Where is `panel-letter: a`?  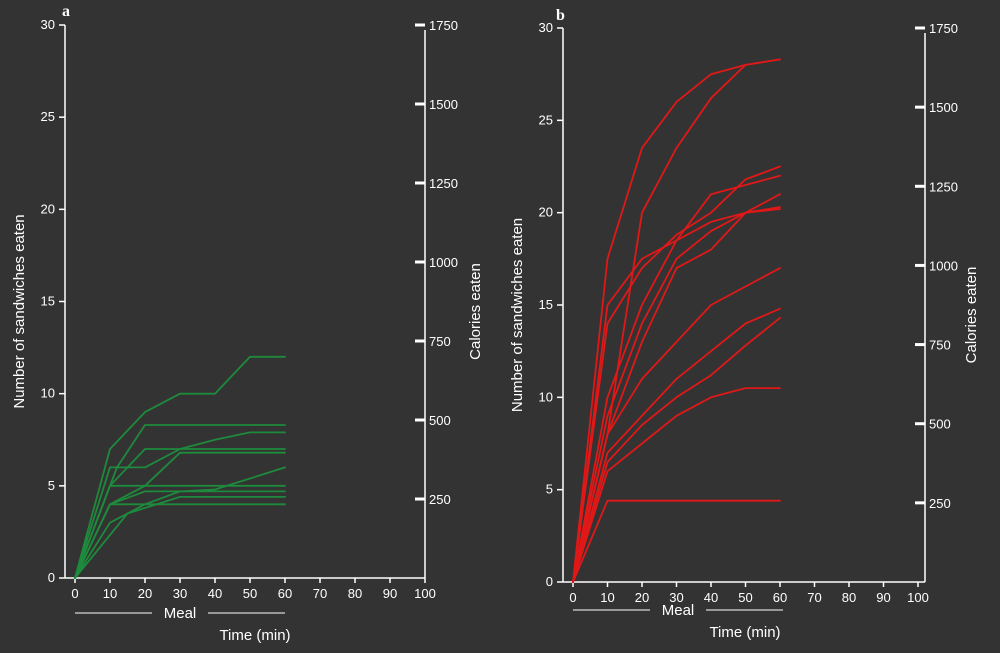
panel-letter: a is located at coordinates (66, 11).